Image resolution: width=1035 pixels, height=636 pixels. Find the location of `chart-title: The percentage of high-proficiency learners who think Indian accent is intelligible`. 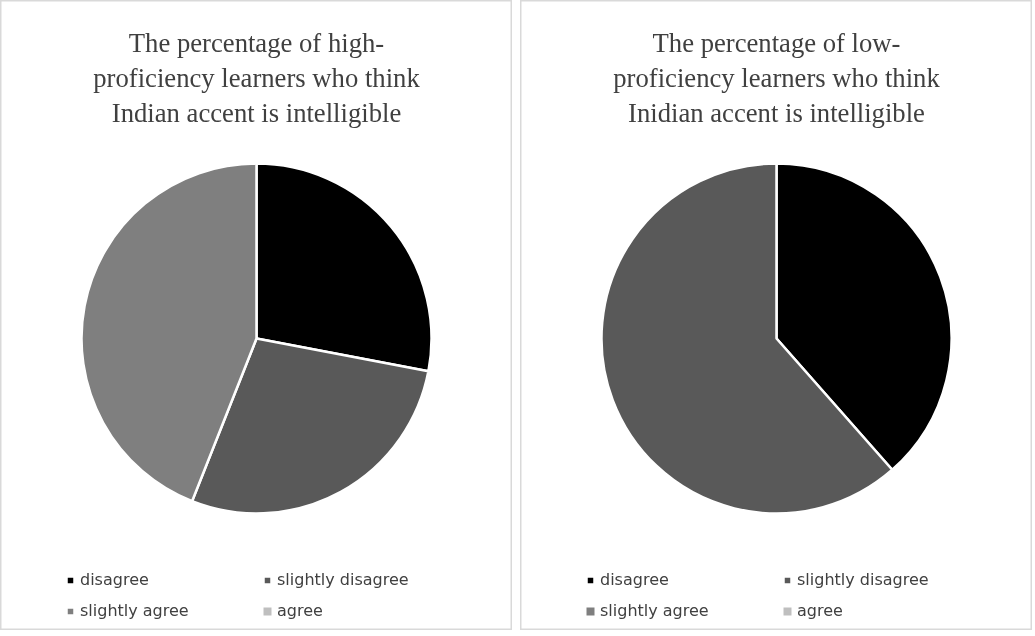

chart-title: The percentage of high-proficiency learners who think Indian accent is intelligible is located at coordinates (257, 77).